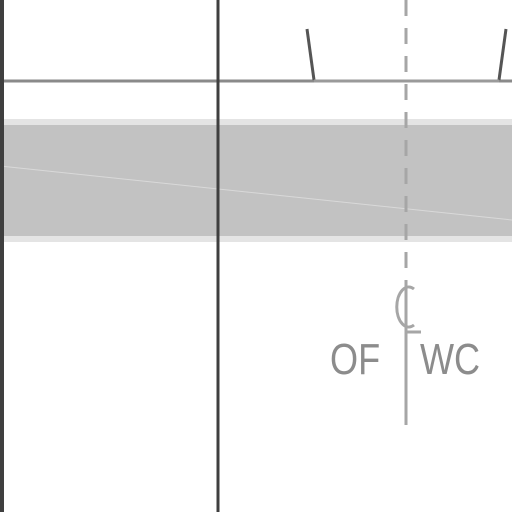 This screenshot has width=512, height=512. I want to click on band-diagonal-line, so click(256, 193).